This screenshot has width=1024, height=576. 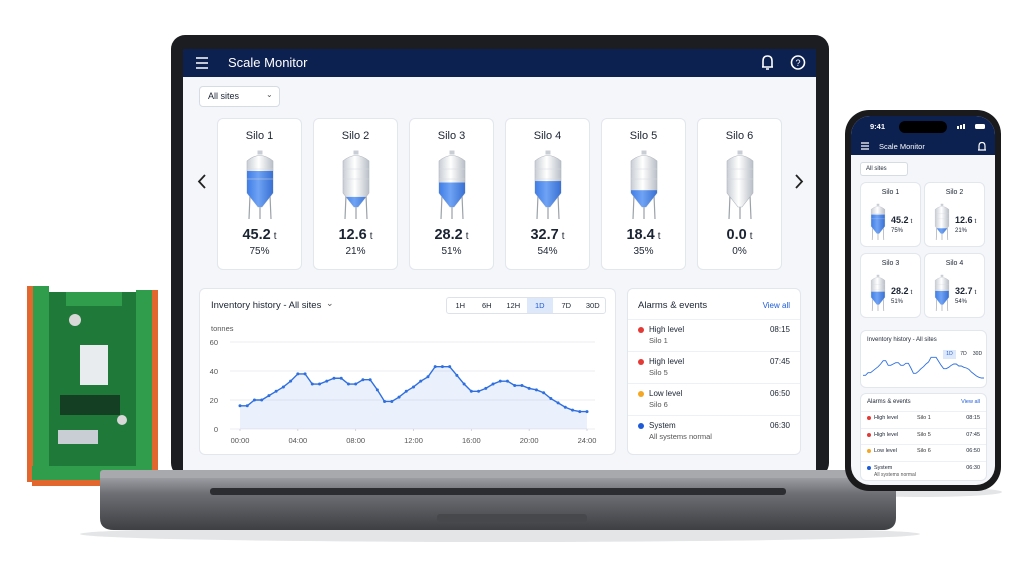 What do you see at coordinates (890, 192) in the screenshot?
I see `silo-name: Silo 1` at bounding box center [890, 192].